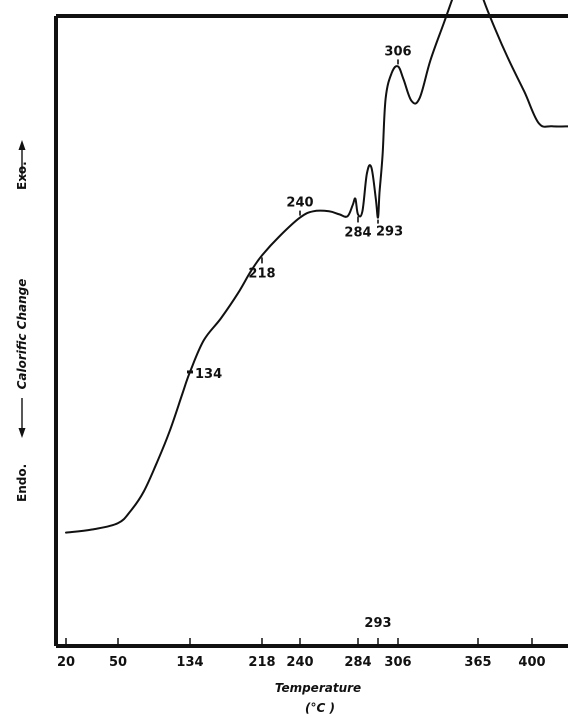 The image size is (568, 718). I want to click on x-tick-label-134: 134, so click(189, 662).